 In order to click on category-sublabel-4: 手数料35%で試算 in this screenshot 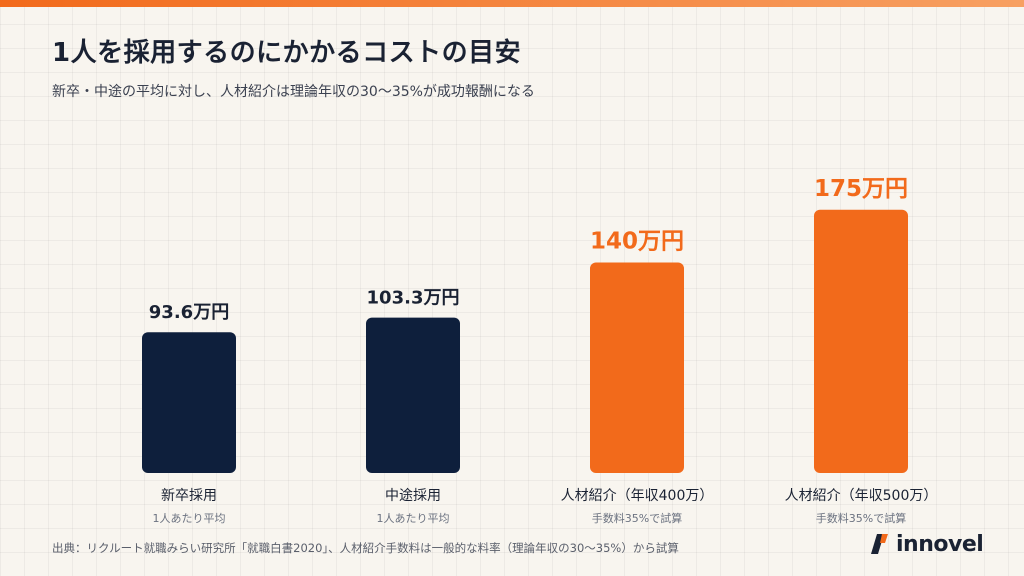, I will do `click(861, 518)`.